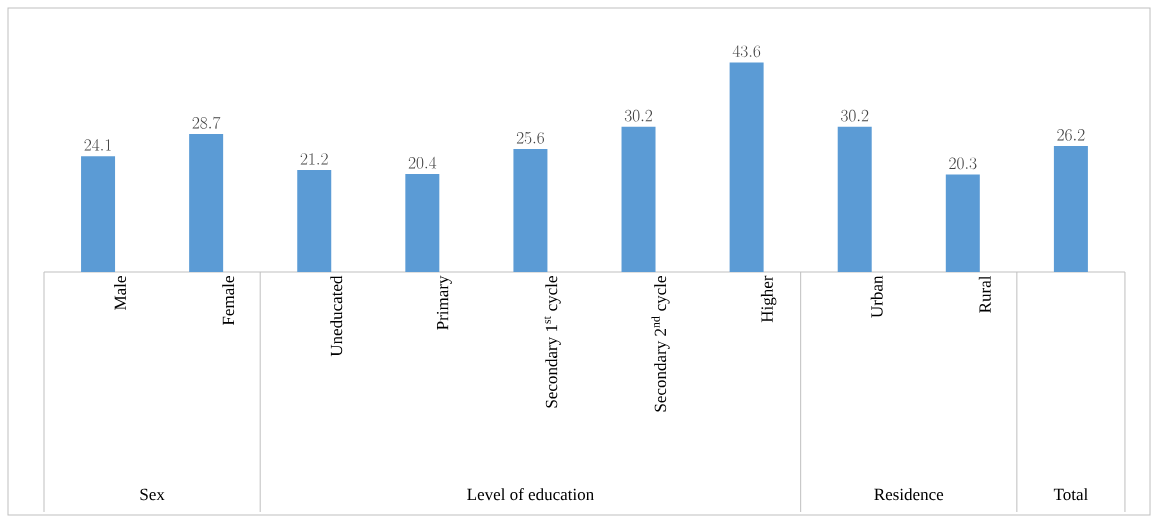 This screenshot has width=1155, height=517. What do you see at coordinates (120, 293) in the screenshot?
I see `x-tick-label: Male` at bounding box center [120, 293].